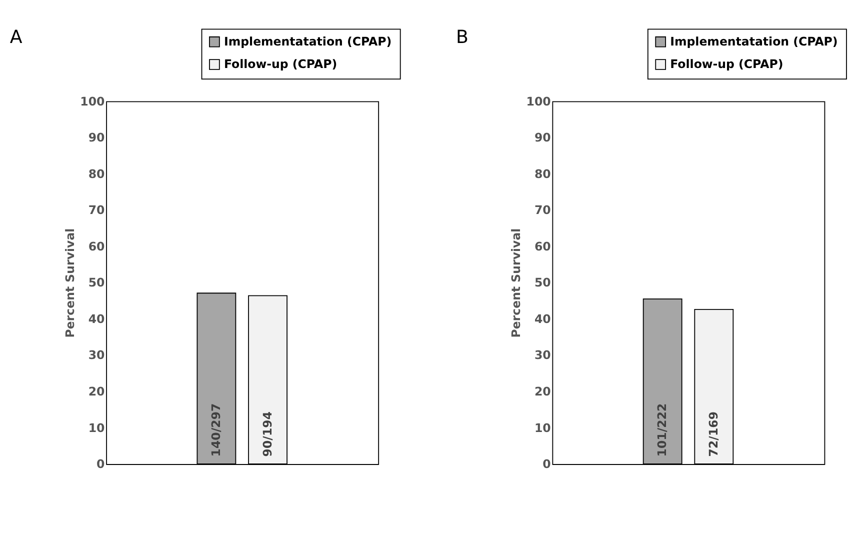 The width and height of the screenshot is (856, 542). What do you see at coordinates (713, 434) in the screenshot?
I see `data-label: 72/169` at bounding box center [713, 434].